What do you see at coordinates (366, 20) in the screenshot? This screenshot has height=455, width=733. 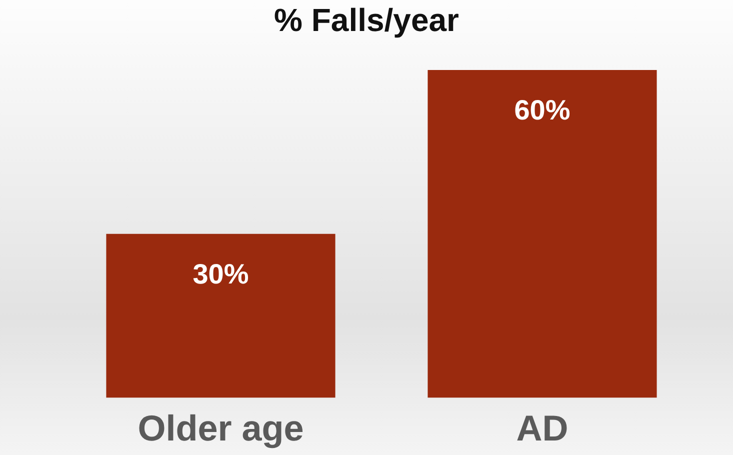 I see `chart-title: % Falls/year` at bounding box center [366, 20].